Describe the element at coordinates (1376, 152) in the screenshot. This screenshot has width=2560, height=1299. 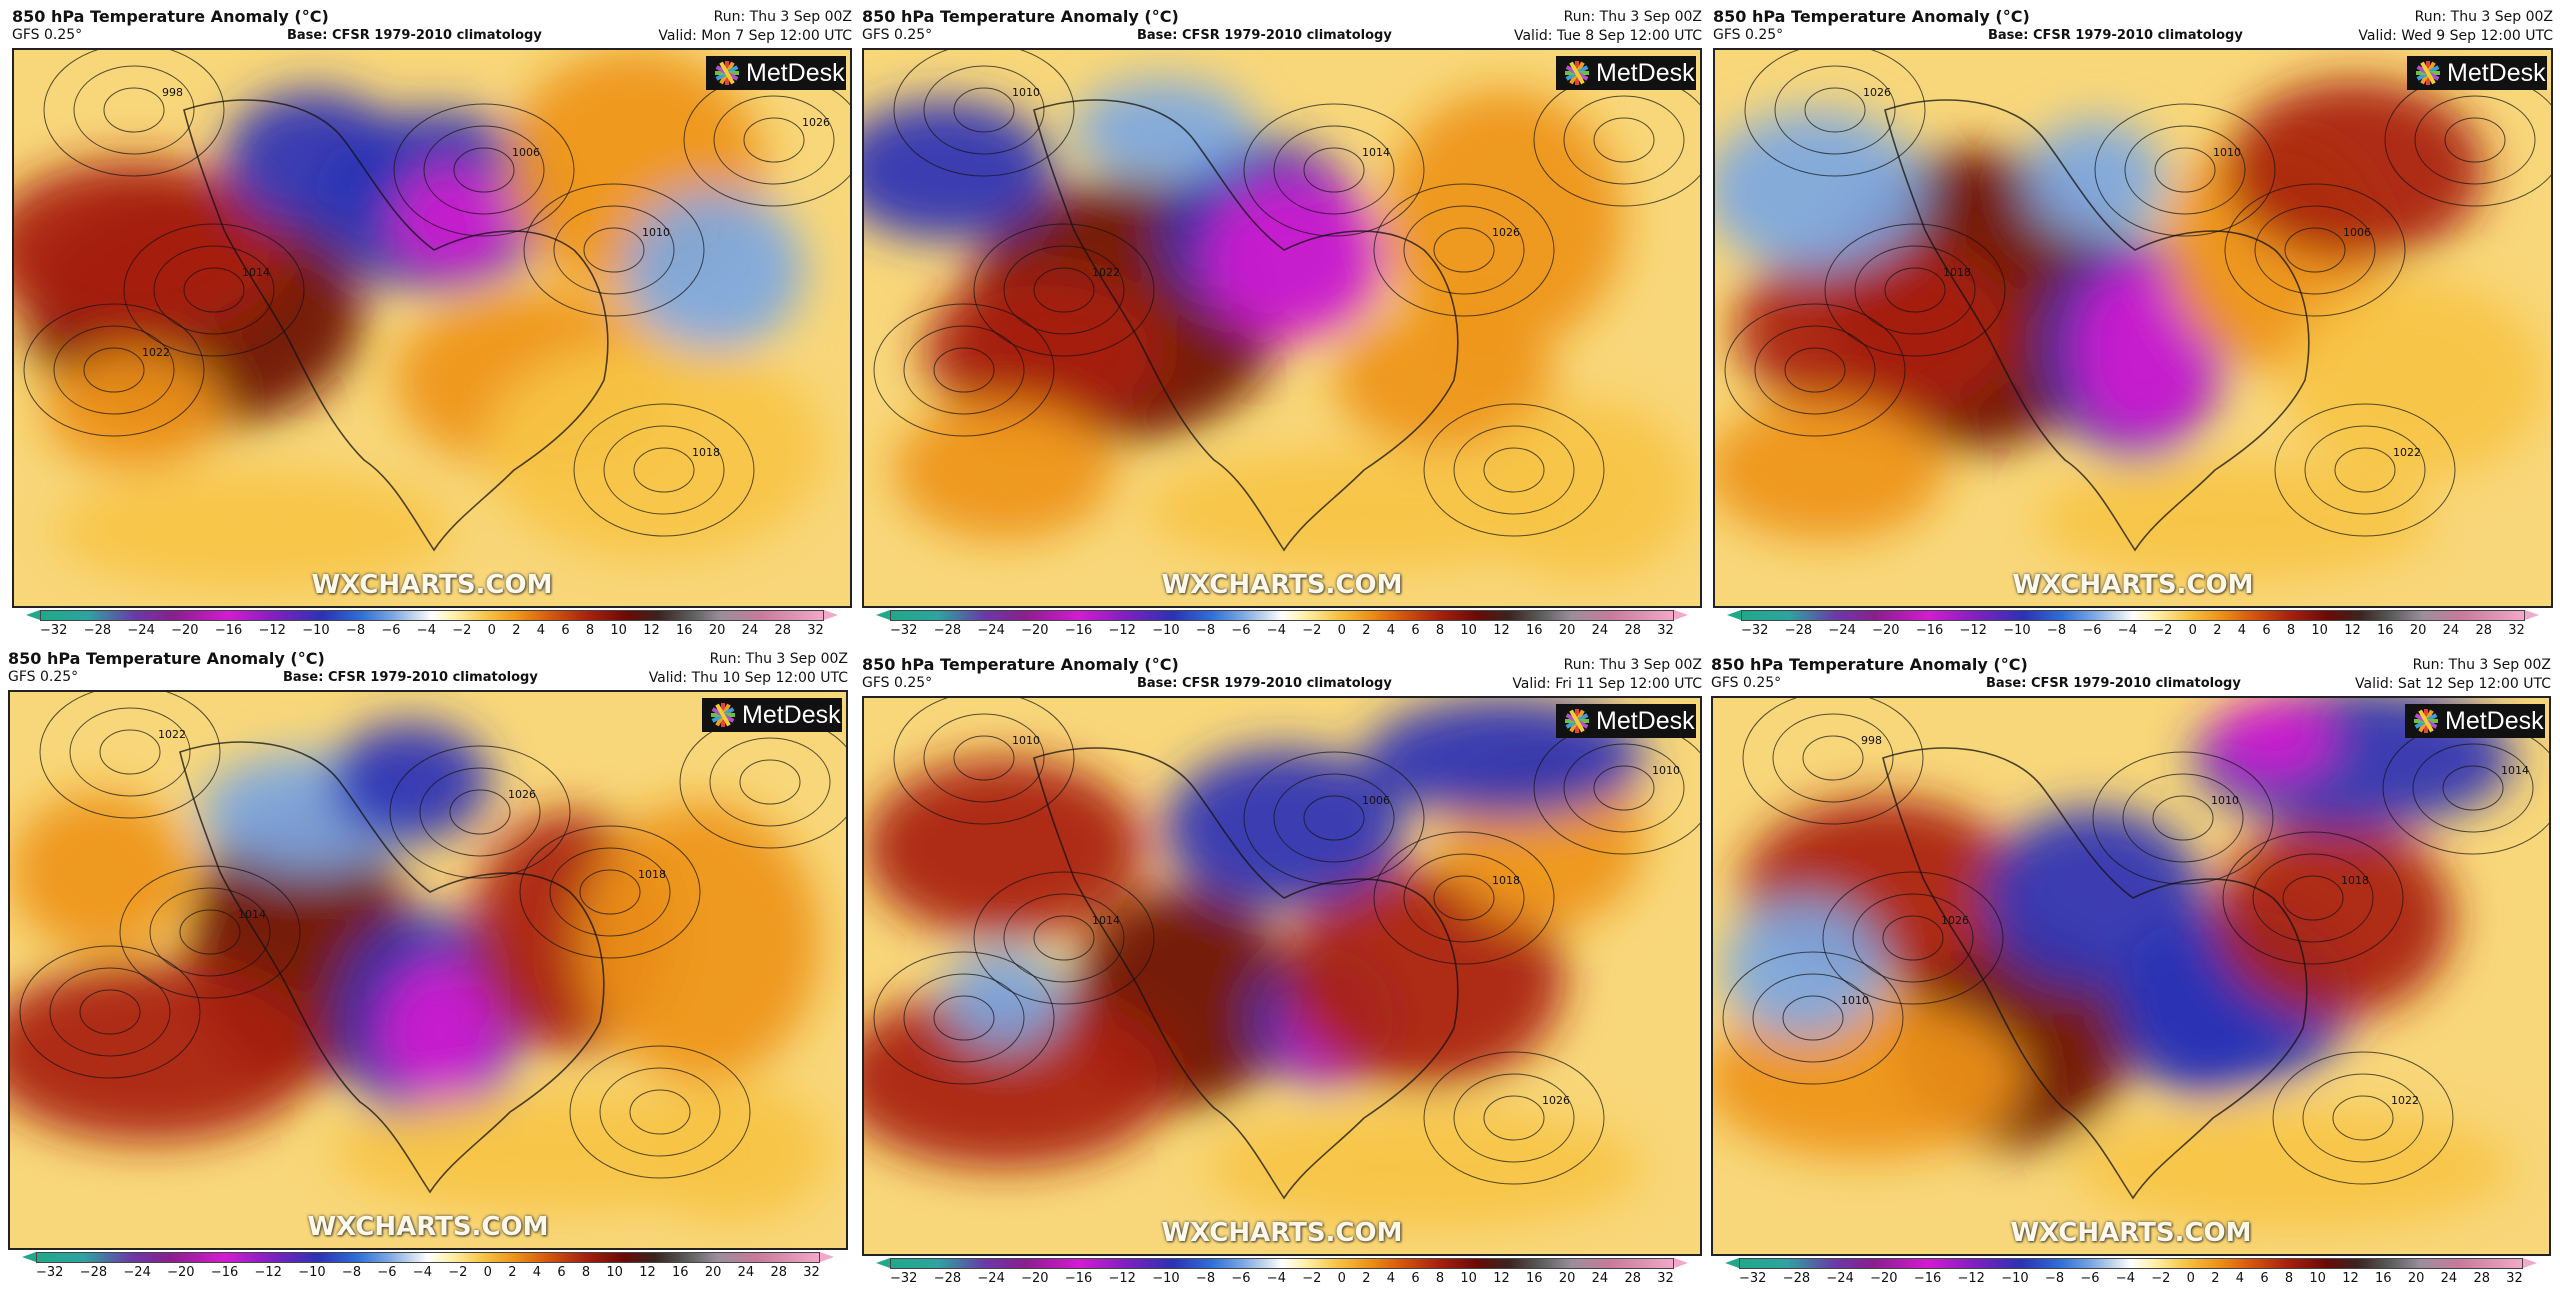
I see `isobar-label: 1014` at that location.